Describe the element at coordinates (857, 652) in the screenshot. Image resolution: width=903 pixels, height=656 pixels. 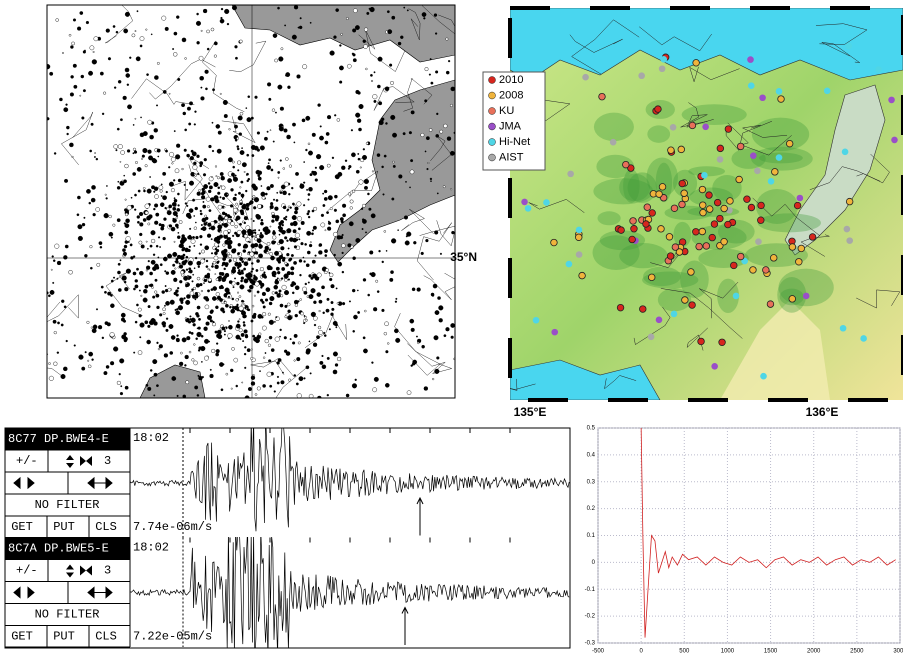
I see `x-tick-label: 2500` at that location.